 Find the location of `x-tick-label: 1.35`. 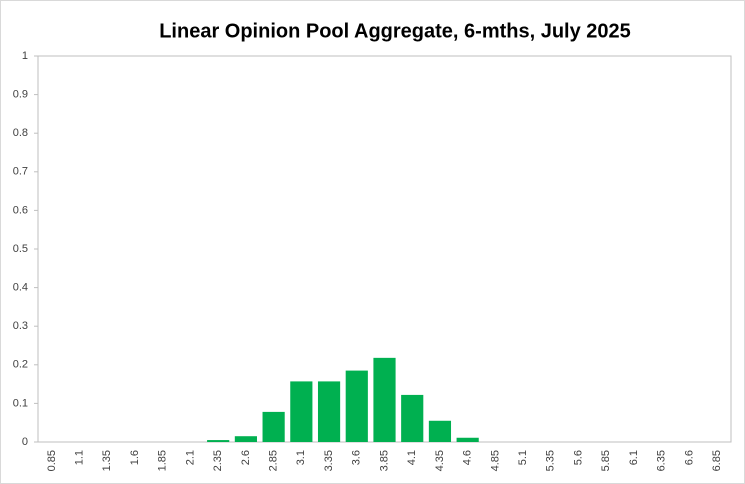

x-tick-label: 1.35 is located at coordinates (107, 460).